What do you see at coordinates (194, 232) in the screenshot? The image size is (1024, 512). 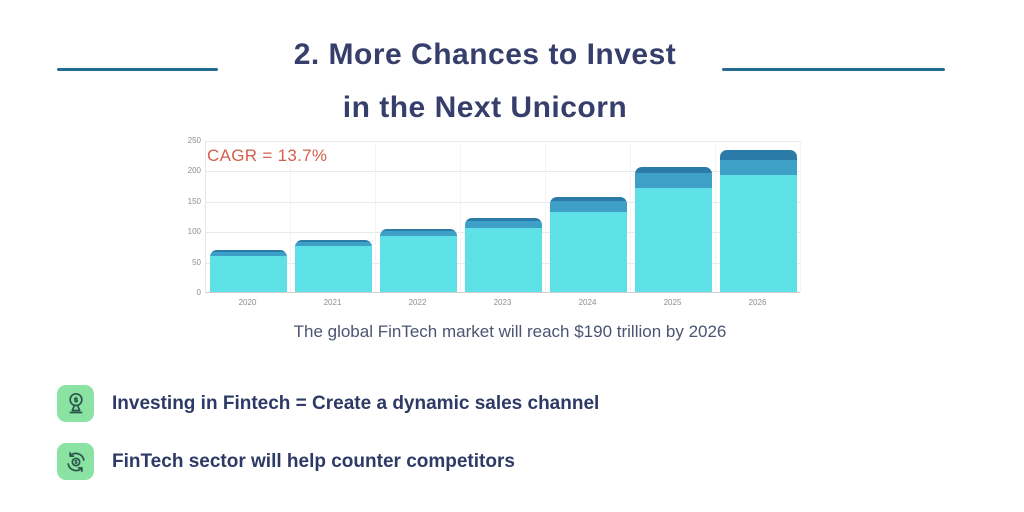 I see `y-axis-label-100: 100` at bounding box center [194, 232].